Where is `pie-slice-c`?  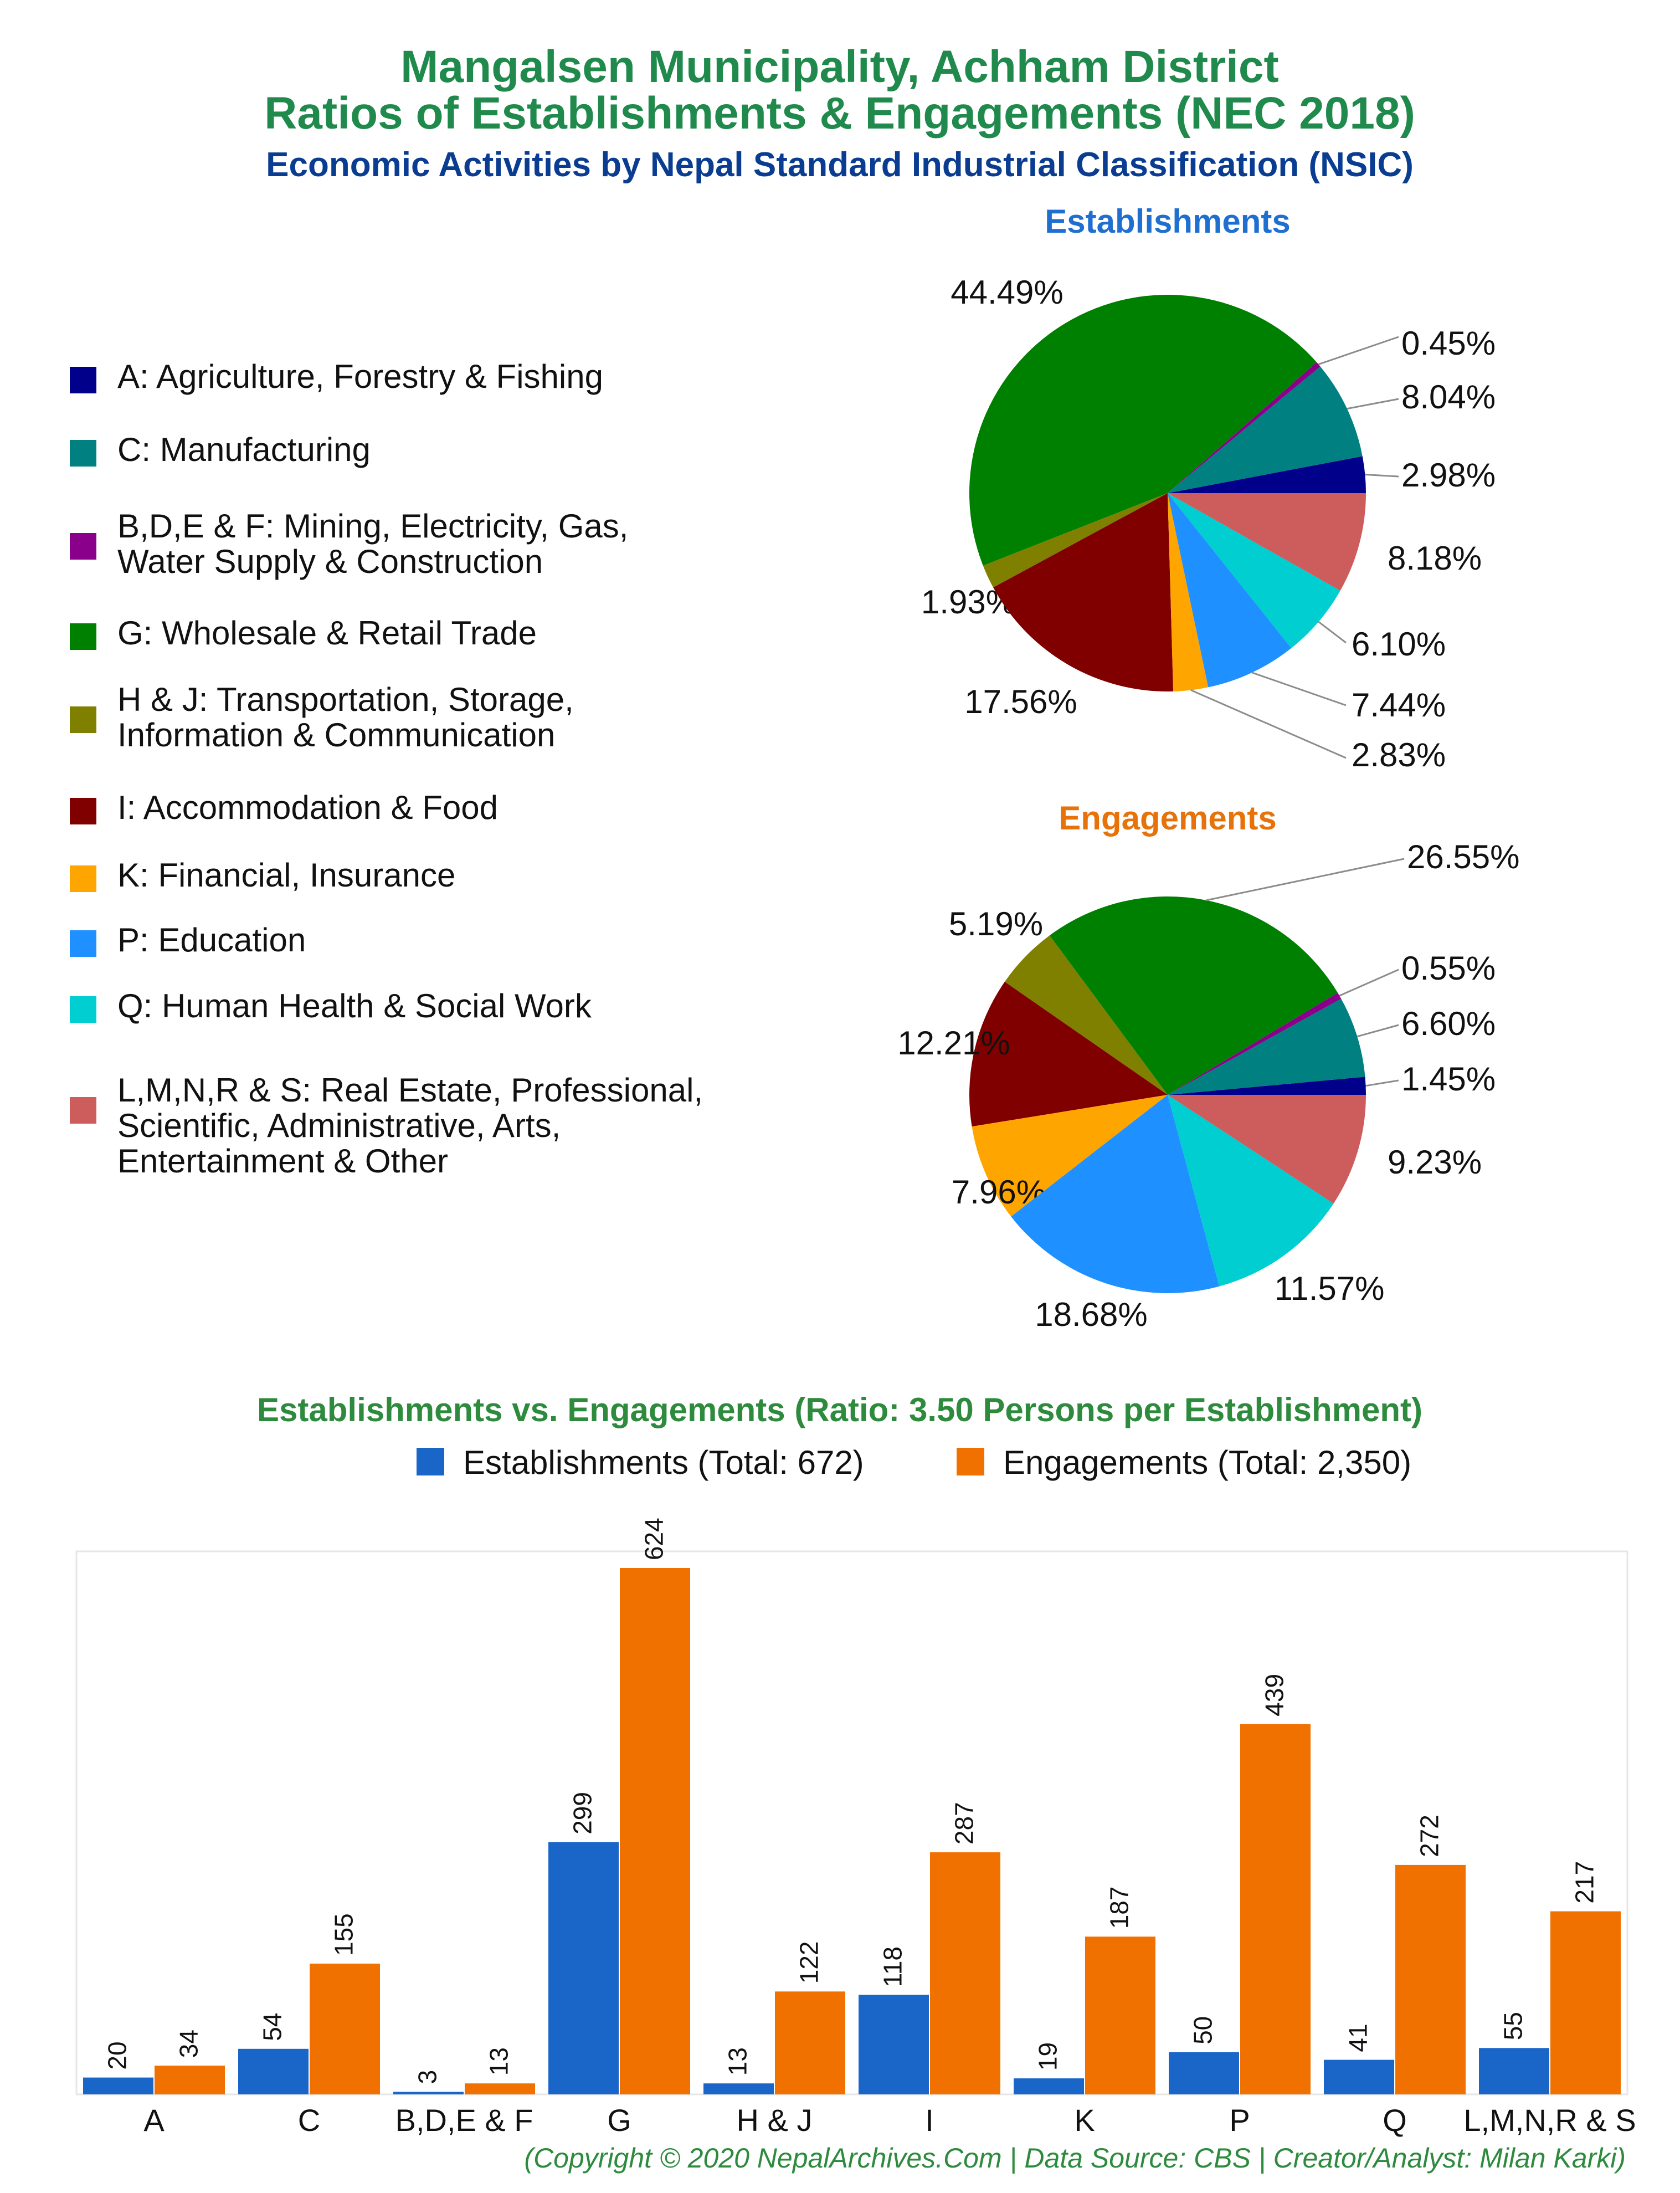 pie-slice-c is located at coordinates (1266, 1046).